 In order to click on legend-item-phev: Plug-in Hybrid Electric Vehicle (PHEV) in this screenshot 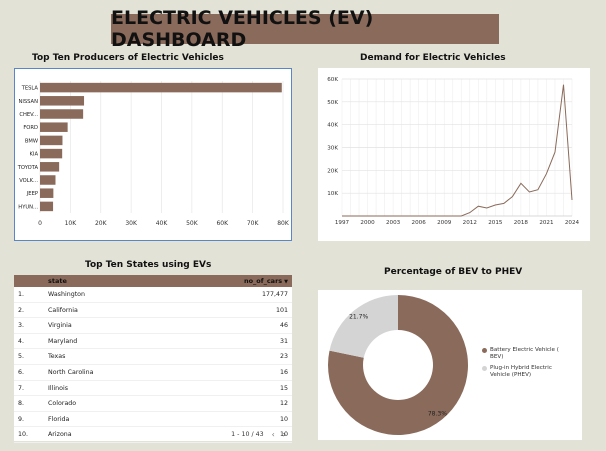, I will do `click(517, 372)`.